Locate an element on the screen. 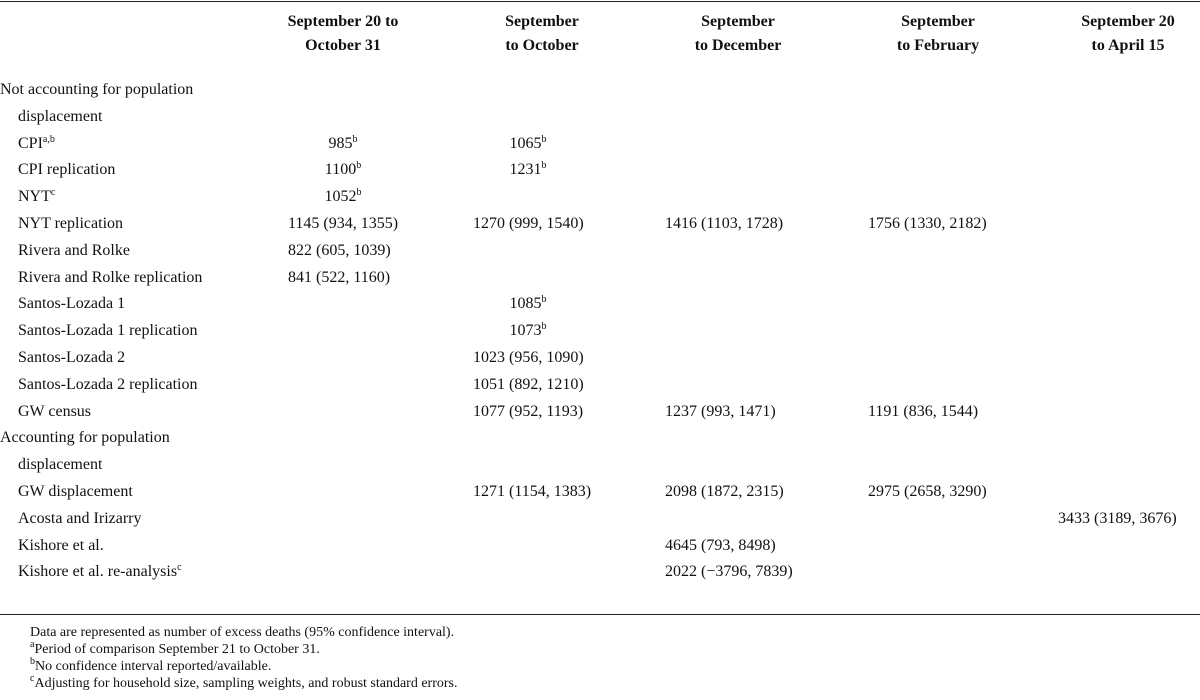 Image resolution: width=1200 pixels, height=700 pixels. row-label-text: Santos-Lozada 2 replication is located at coordinates (108, 384).